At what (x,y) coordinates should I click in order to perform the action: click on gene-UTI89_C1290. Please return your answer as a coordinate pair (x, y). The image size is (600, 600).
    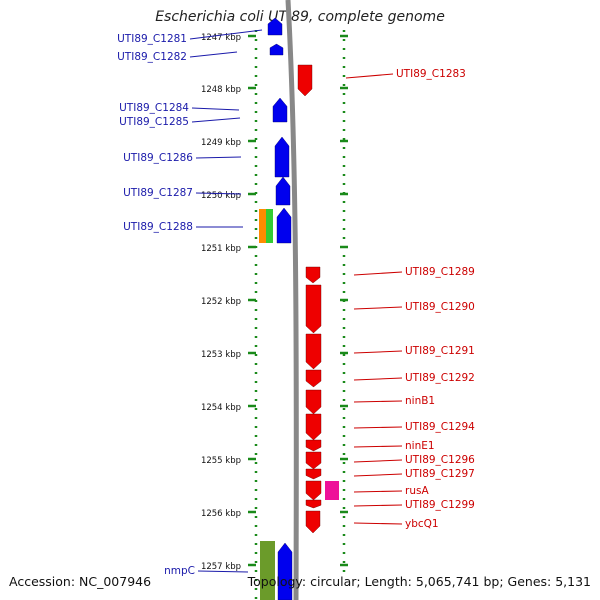
    Looking at the image, I should click on (313, 309).